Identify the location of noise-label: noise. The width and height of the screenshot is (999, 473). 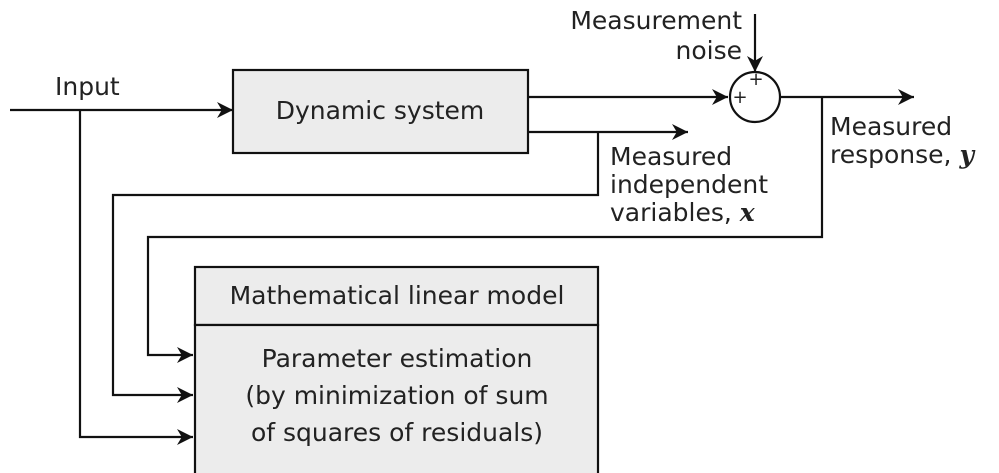
(709, 50).